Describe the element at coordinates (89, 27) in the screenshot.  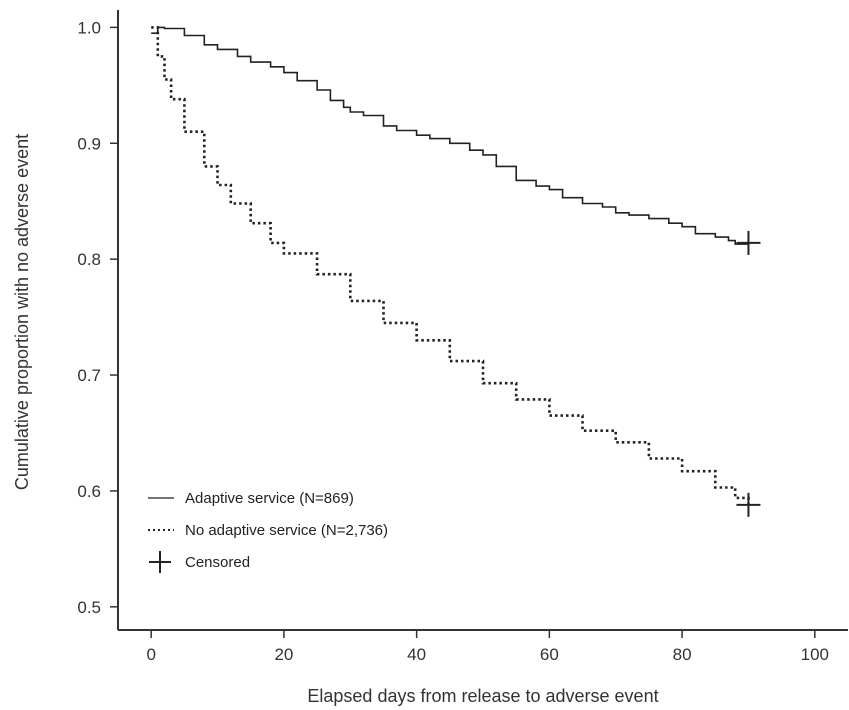
I see `y-tick-label: 1.0` at that location.